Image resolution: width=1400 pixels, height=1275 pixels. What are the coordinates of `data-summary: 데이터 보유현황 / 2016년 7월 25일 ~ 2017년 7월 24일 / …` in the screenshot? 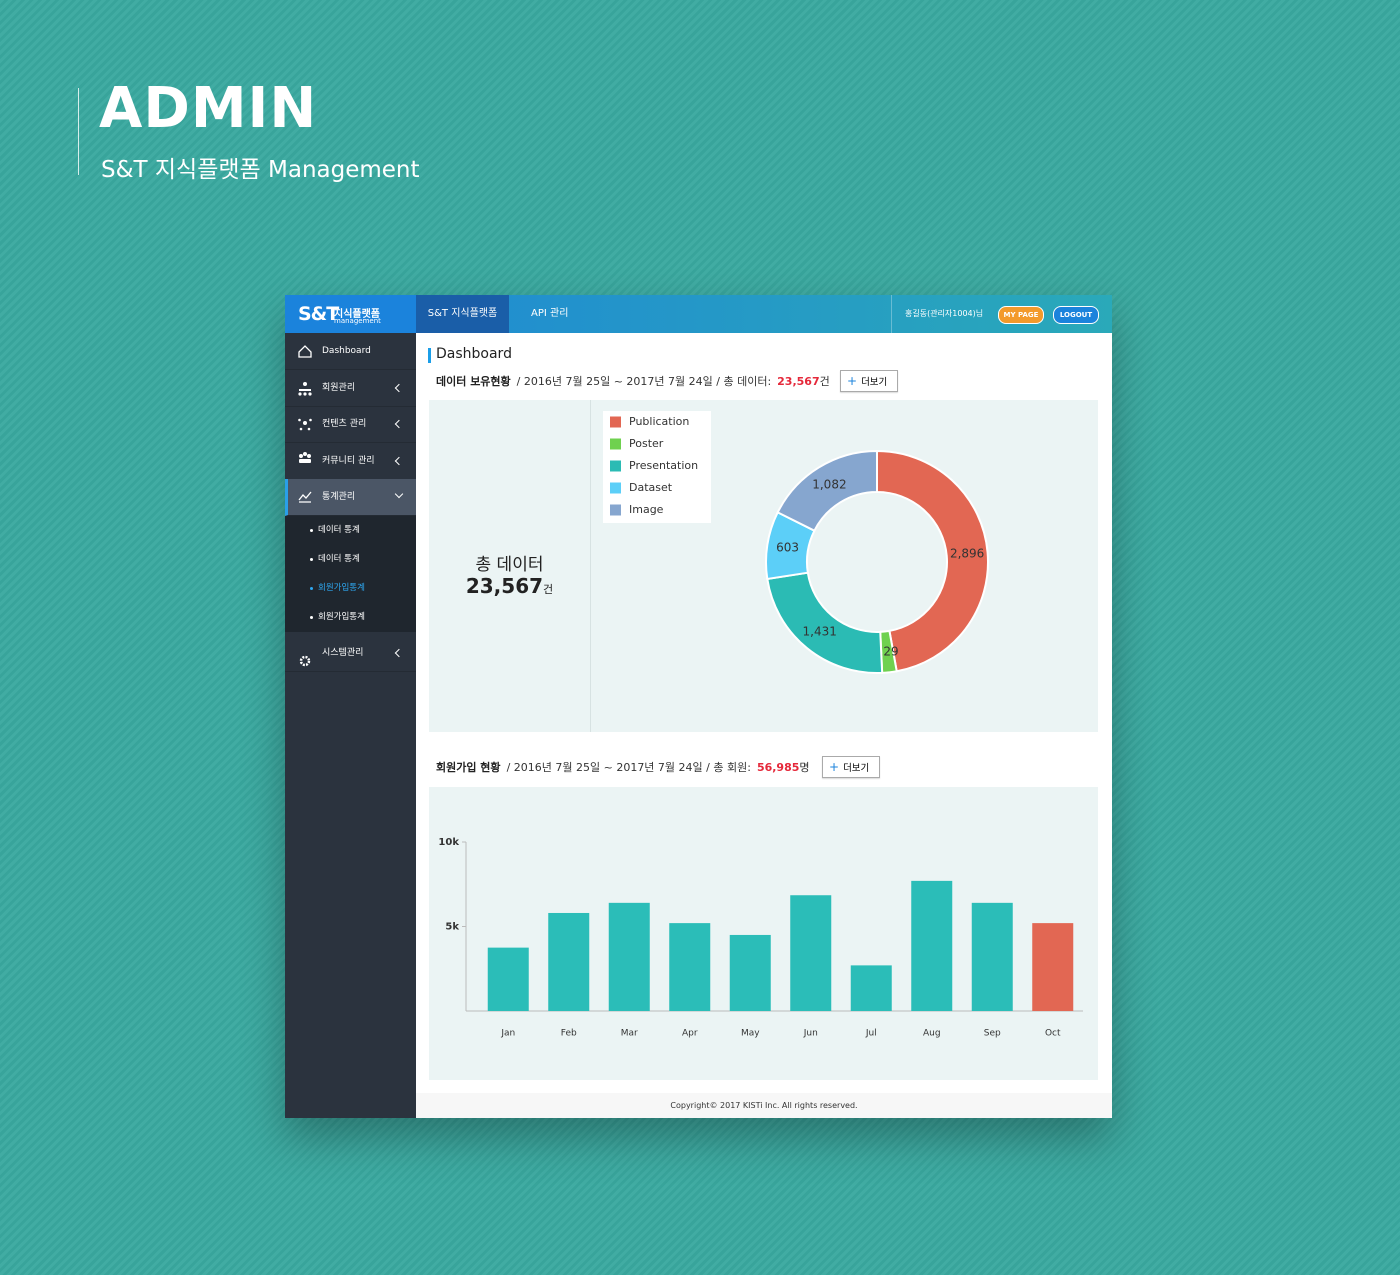 It's located at (633, 381).